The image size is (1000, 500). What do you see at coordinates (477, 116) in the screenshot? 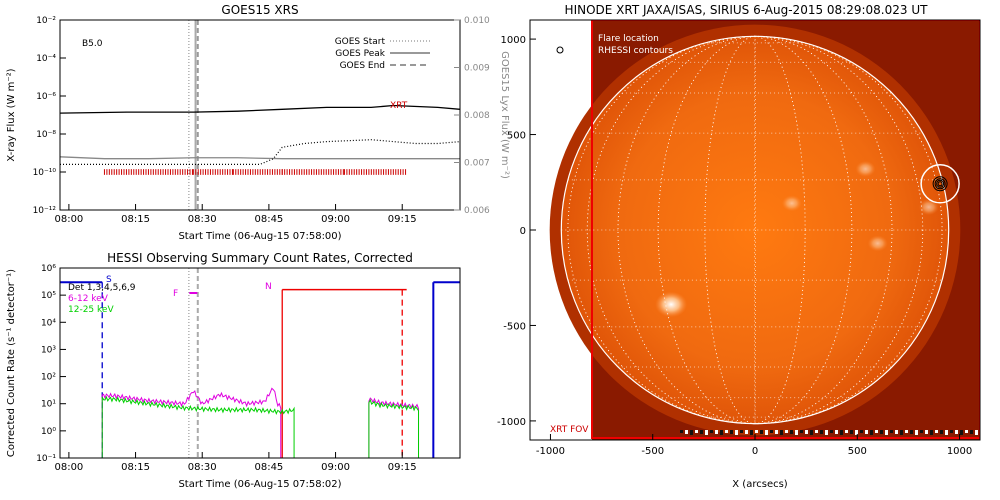
I see `goes-y2tick-label-2: 0.008` at bounding box center [477, 116].